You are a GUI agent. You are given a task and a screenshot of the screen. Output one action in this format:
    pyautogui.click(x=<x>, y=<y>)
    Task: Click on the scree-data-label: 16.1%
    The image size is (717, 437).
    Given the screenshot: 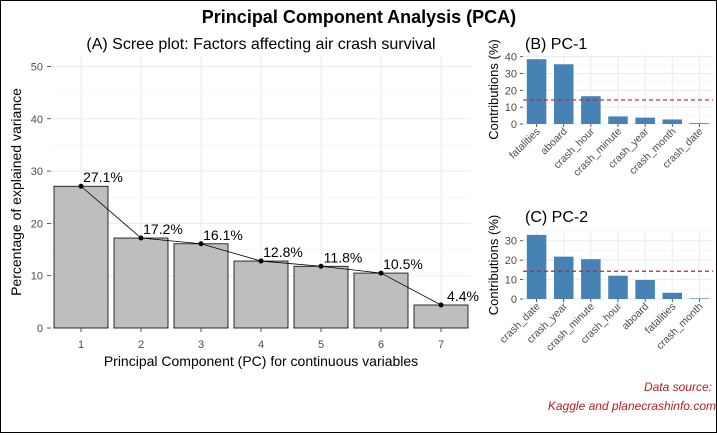 What is the action you would take?
    pyautogui.click(x=223, y=235)
    